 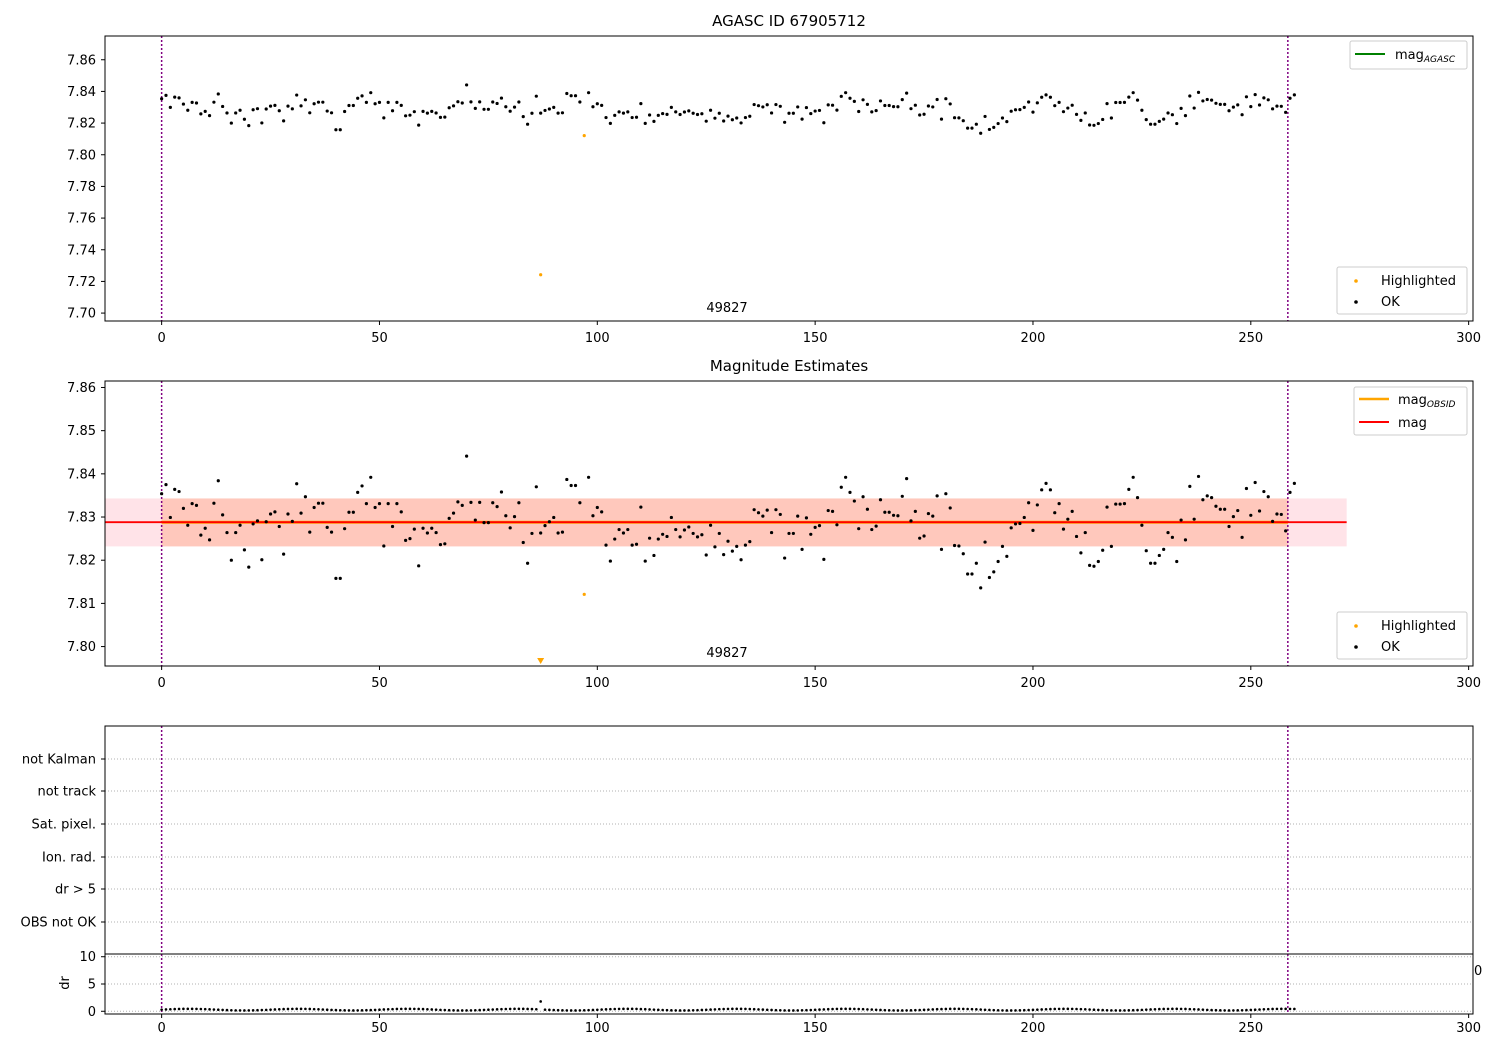 What do you see at coordinates (81, 604) in the screenshot?
I see `y-tick-label: 7.81` at bounding box center [81, 604].